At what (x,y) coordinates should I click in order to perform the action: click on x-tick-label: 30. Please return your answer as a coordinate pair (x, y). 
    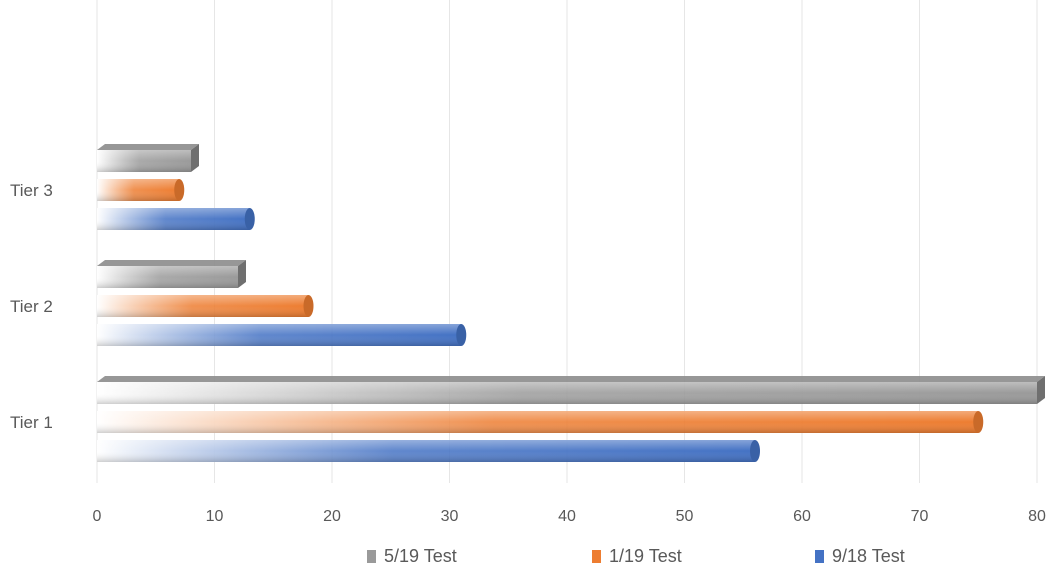
    Looking at the image, I should click on (450, 516).